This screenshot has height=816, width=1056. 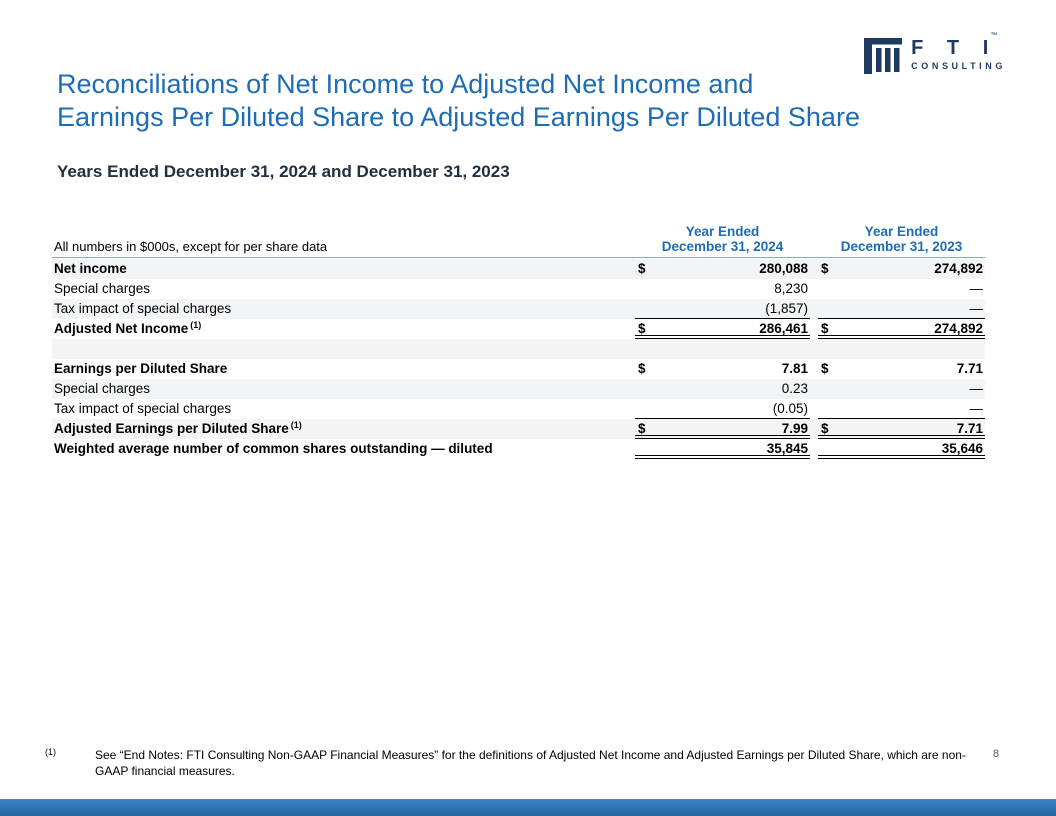 I want to click on cell-value: 35,845, so click(x=787, y=448).